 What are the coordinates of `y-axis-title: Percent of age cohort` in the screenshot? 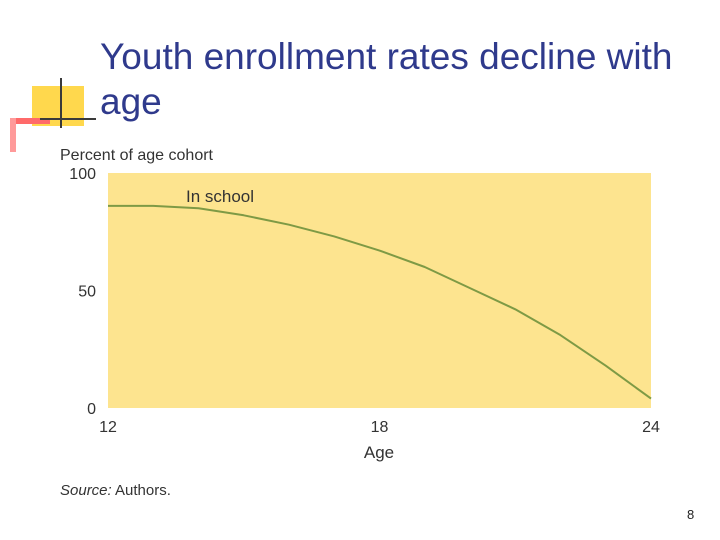 It's located at (137, 155).